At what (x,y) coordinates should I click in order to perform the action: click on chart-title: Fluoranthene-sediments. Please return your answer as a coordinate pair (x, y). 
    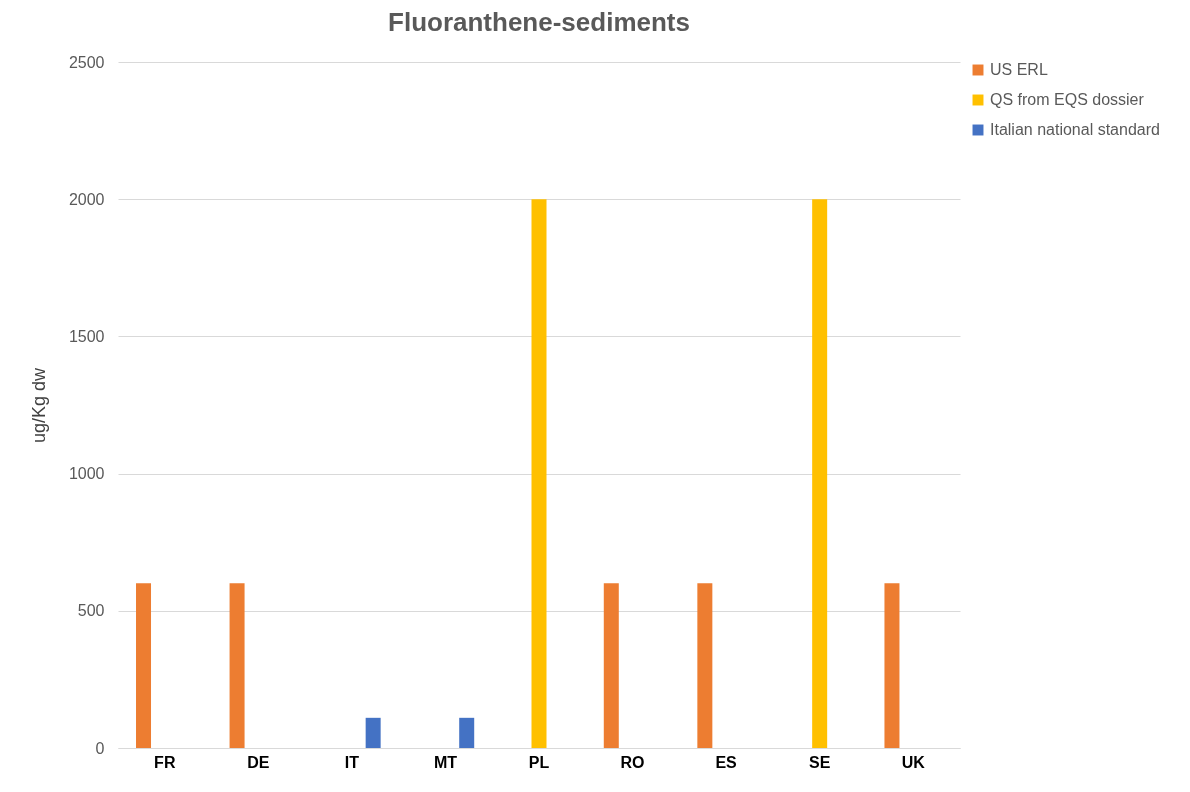
    Looking at the image, I should click on (539, 22).